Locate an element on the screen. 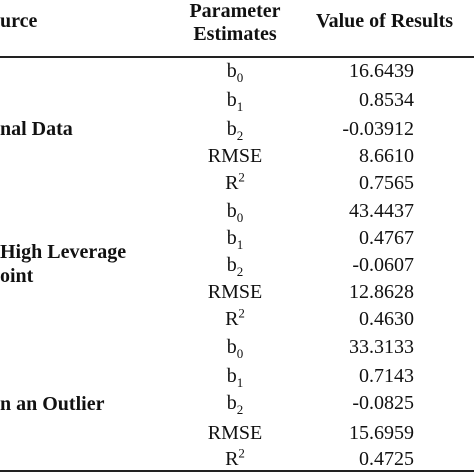 Image resolution: width=474 pixels, height=474 pixels. value-cell: 0.7143 is located at coordinates (386, 376).